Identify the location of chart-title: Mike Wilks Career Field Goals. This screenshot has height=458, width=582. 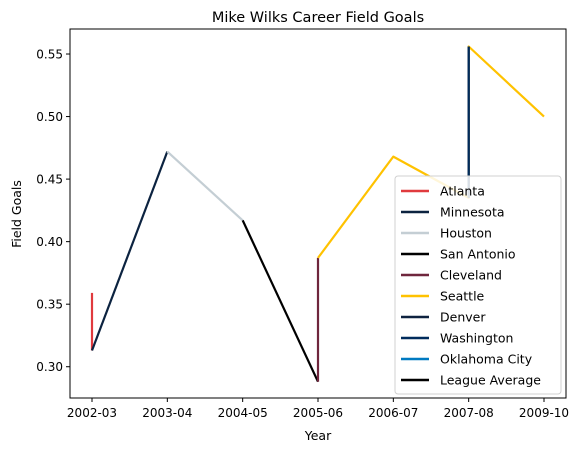
(318, 18).